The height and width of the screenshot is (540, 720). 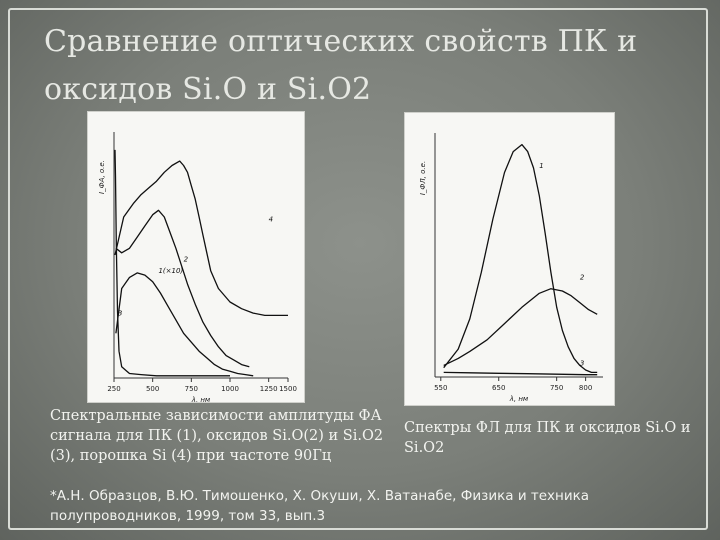 What do you see at coordinates (498, 388) in the screenshot?
I see `pl-x-tick-label: 650` at bounding box center [498, 388].